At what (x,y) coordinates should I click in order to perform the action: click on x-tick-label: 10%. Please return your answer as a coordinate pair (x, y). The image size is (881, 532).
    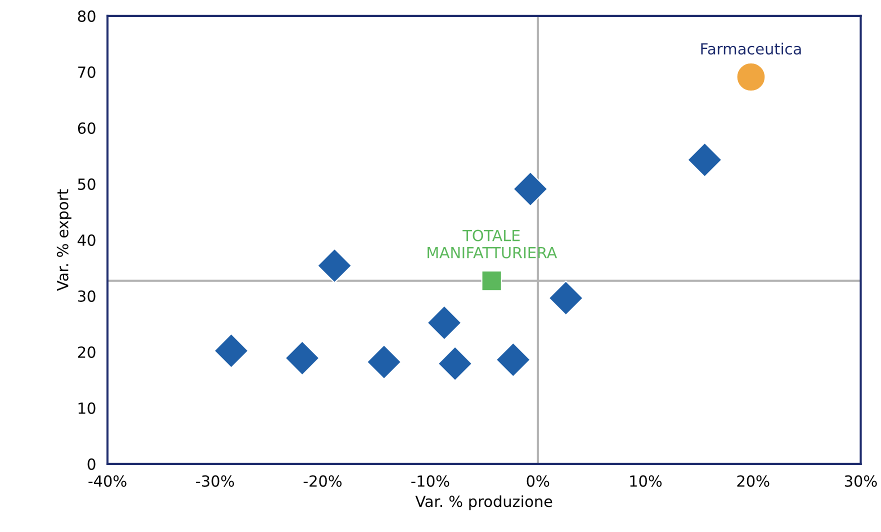
    Looking at the image, I should click on (646, 481).